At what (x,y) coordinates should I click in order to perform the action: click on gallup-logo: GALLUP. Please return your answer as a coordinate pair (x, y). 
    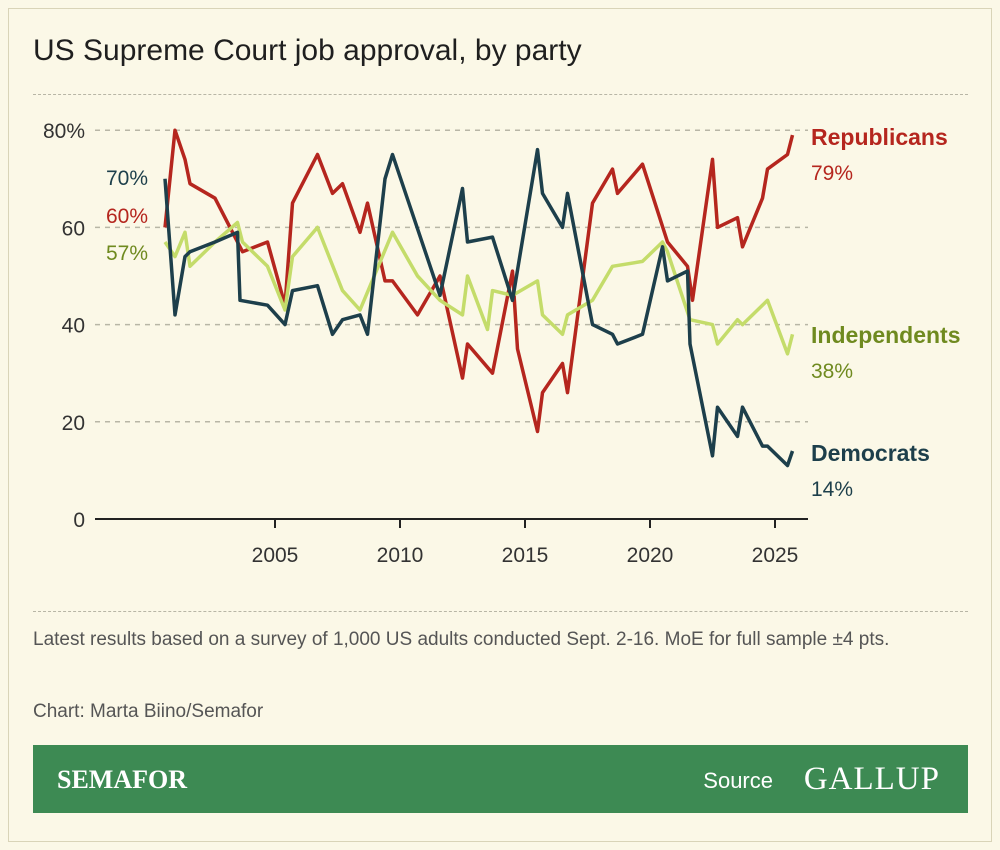
    Looking at the image, I should click on (871, 779).